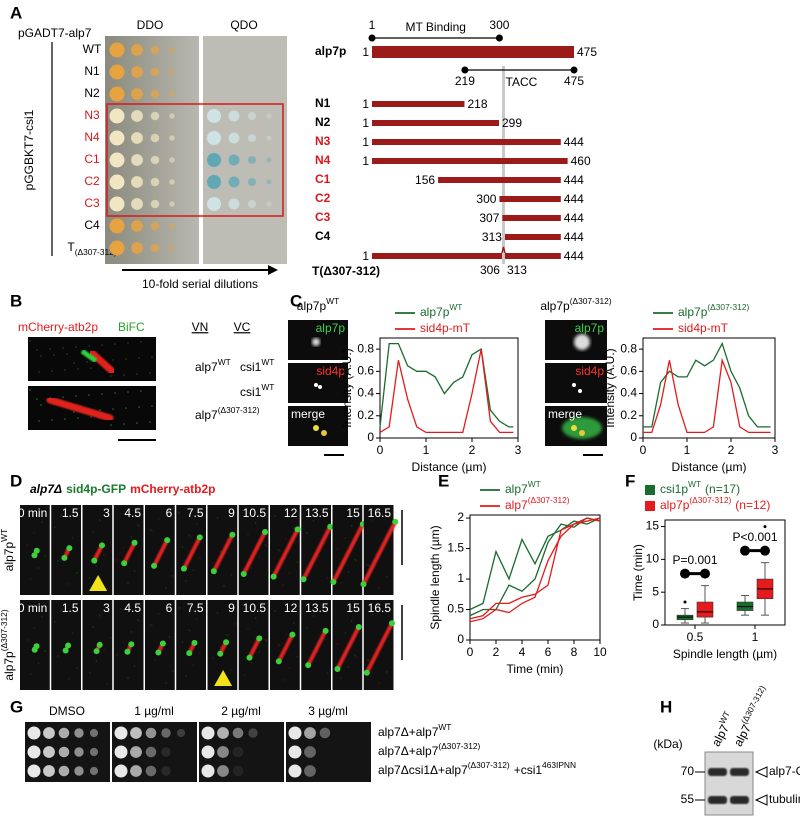 Image resolution: width=800 pixels, height=832 pixels. Describe the element at coordinates (346, 271) in the screenshot. I see `construct-name: T(Δ307-312)` at that location.